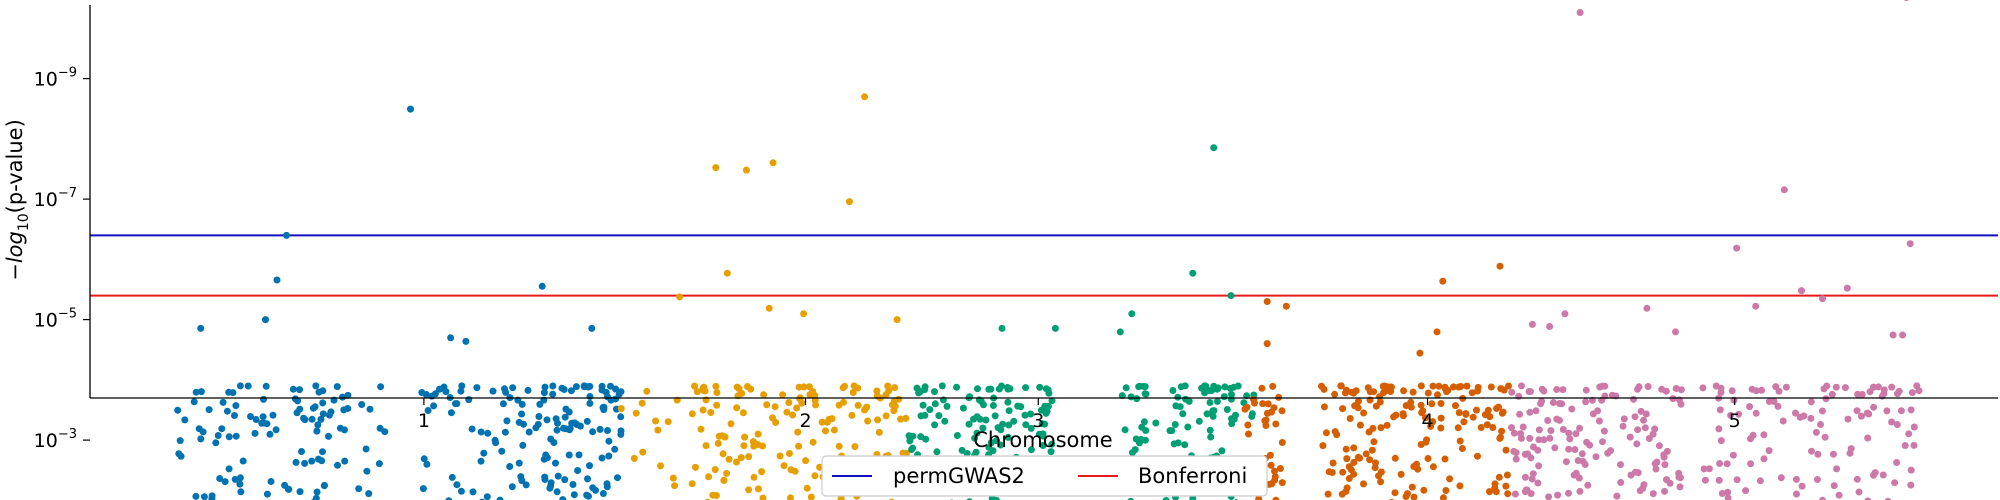  Describe the element at coordinates (55, 439) in the screenshot. I see `y-tick-label: 10⁻³` at that location.